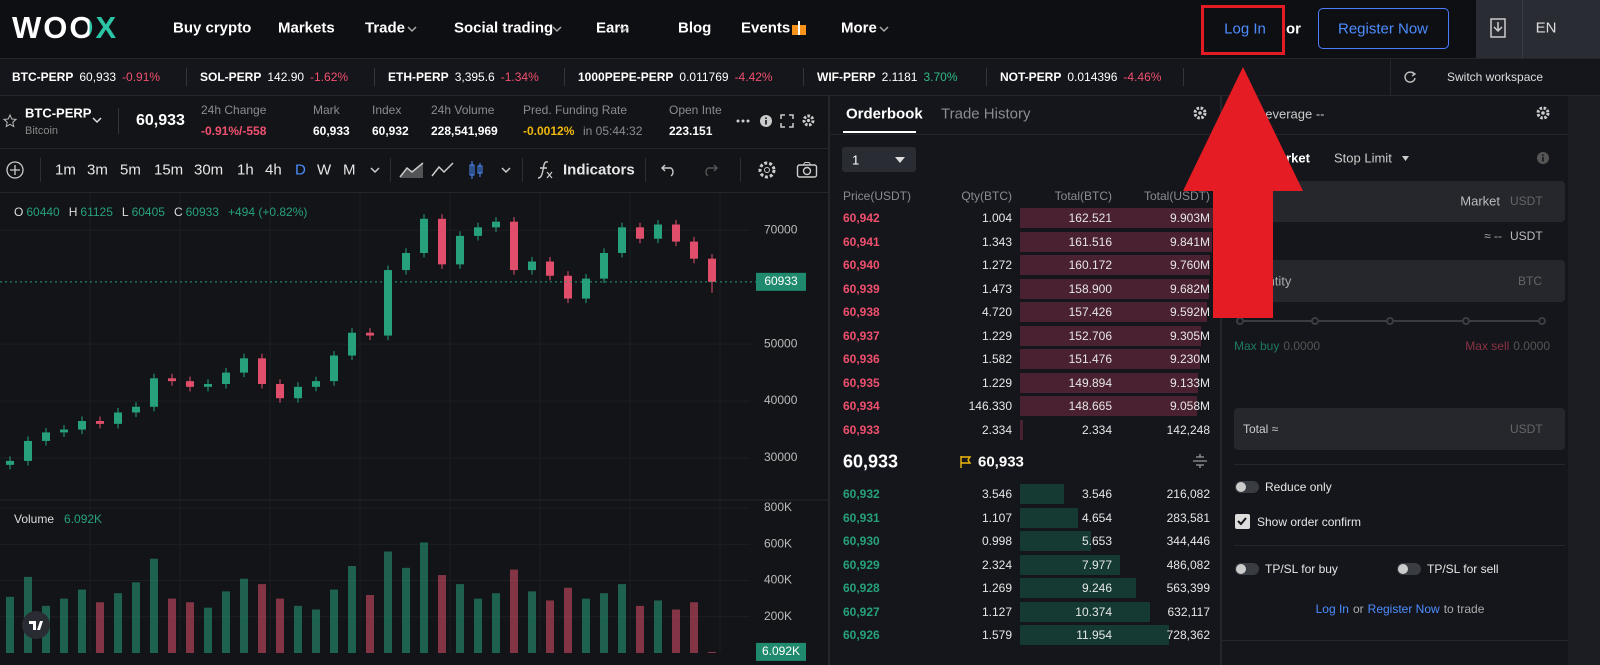 The height and width of the screenshot is (665, 1600). Describe the element at coordinates (861, 335) in the screenshot. I see `order-price: 60,937` at that location.